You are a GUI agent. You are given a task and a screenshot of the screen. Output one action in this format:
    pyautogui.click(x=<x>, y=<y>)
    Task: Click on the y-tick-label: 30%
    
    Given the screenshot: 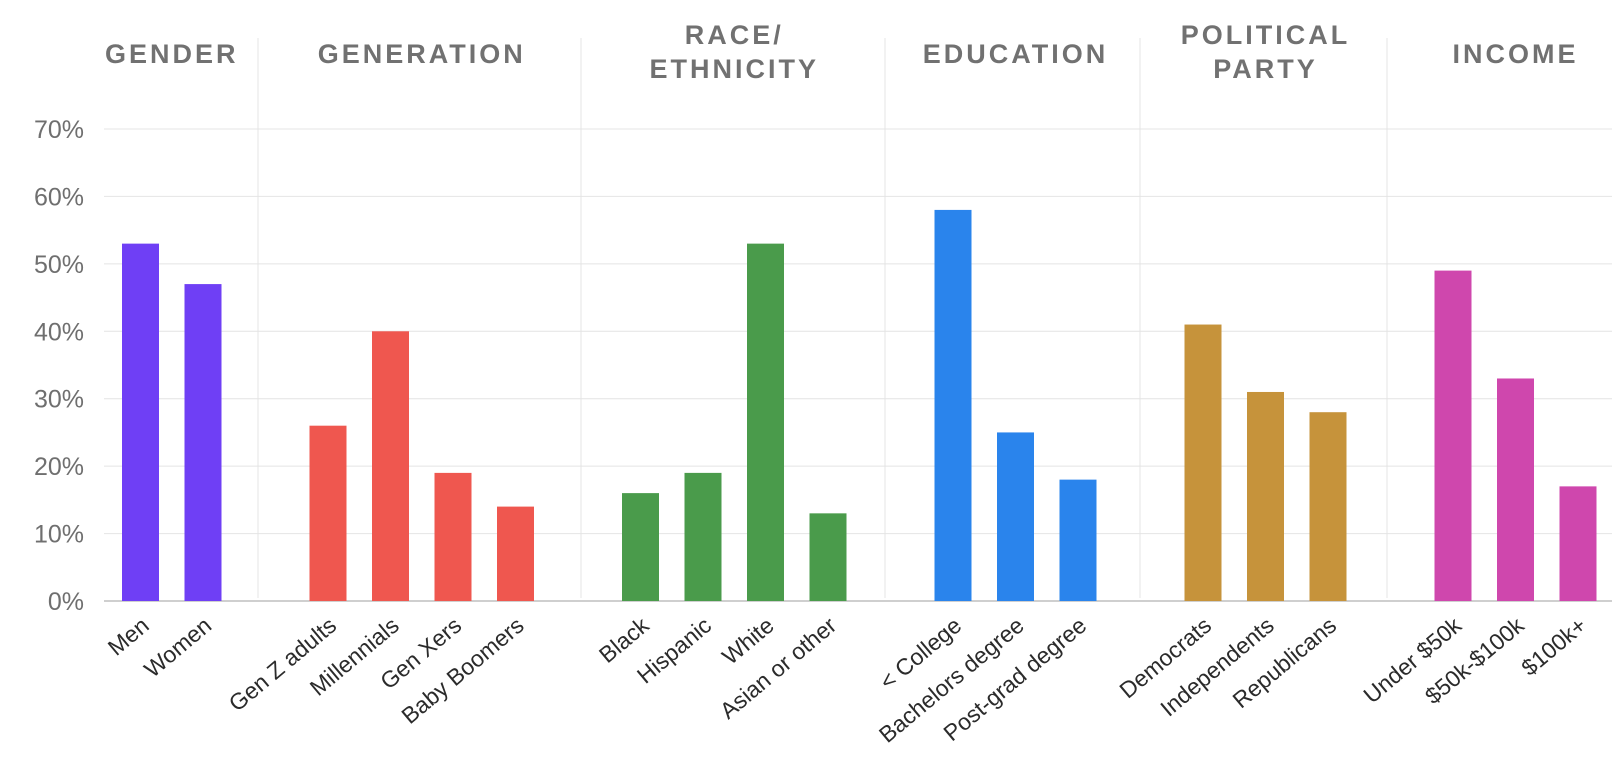 What is the action you would take?
    pyautogui.click(x=59, y=400)
    